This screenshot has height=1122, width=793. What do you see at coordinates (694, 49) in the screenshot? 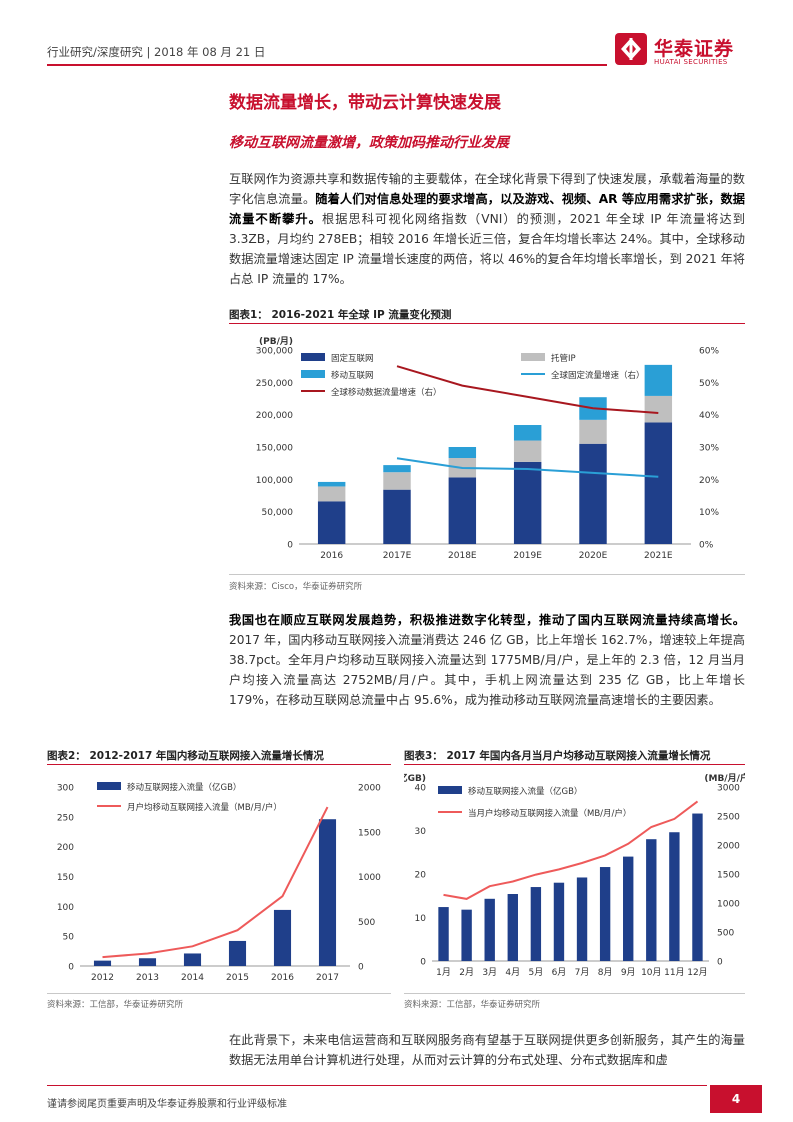
I see `logo-text-cn: 华泰证券` at bounding box center [694, 49].